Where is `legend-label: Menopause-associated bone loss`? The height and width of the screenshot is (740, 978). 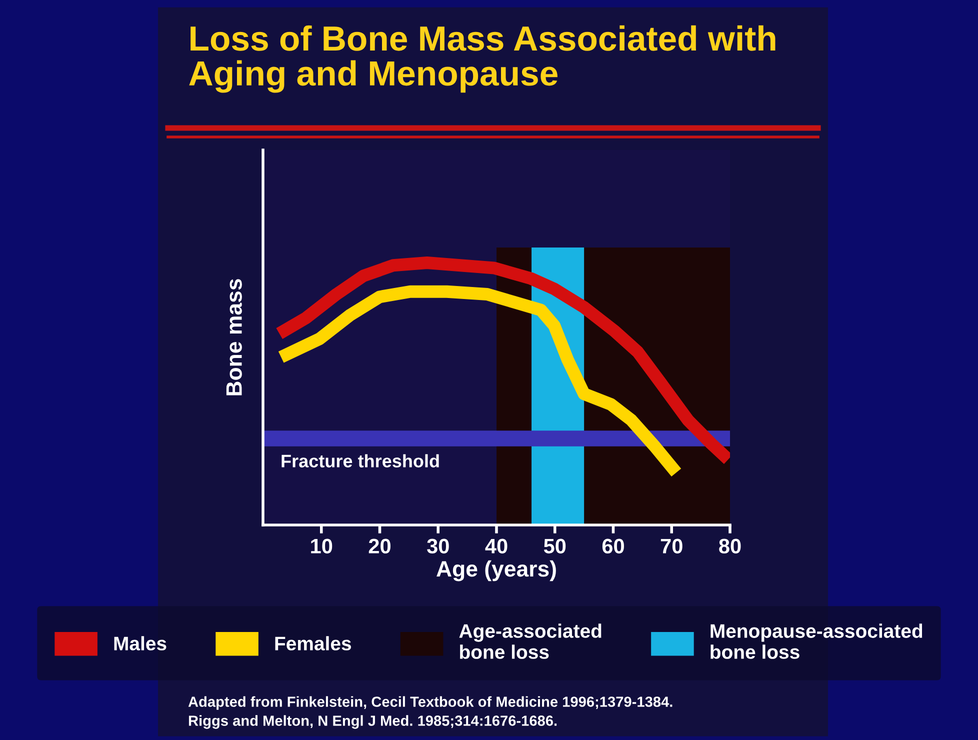 legend-label: Menopause-associated bone loss is located at coordinates (816, 641).